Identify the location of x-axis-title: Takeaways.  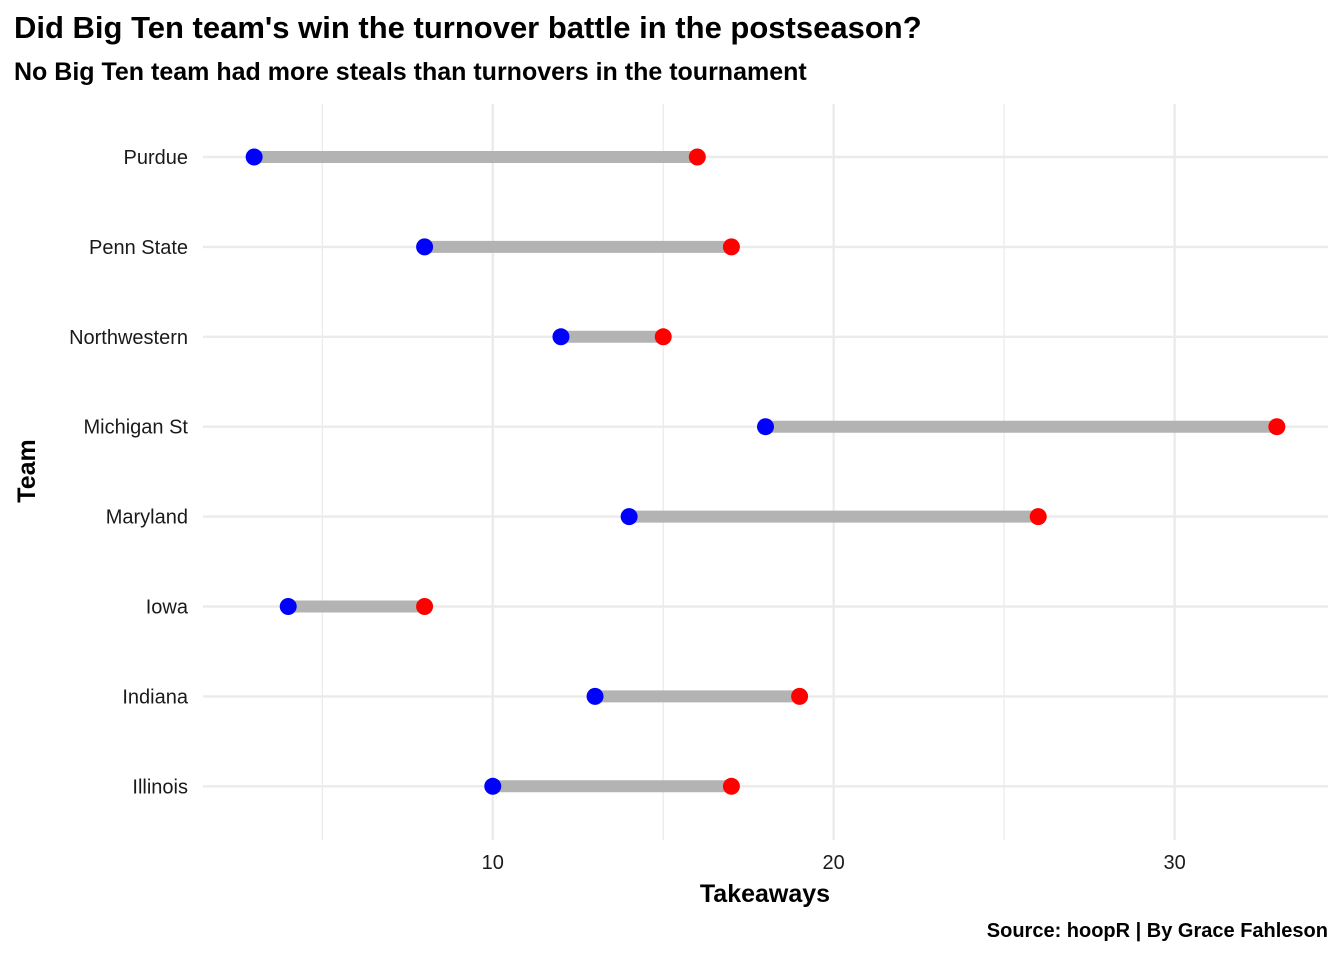
(765, 894).